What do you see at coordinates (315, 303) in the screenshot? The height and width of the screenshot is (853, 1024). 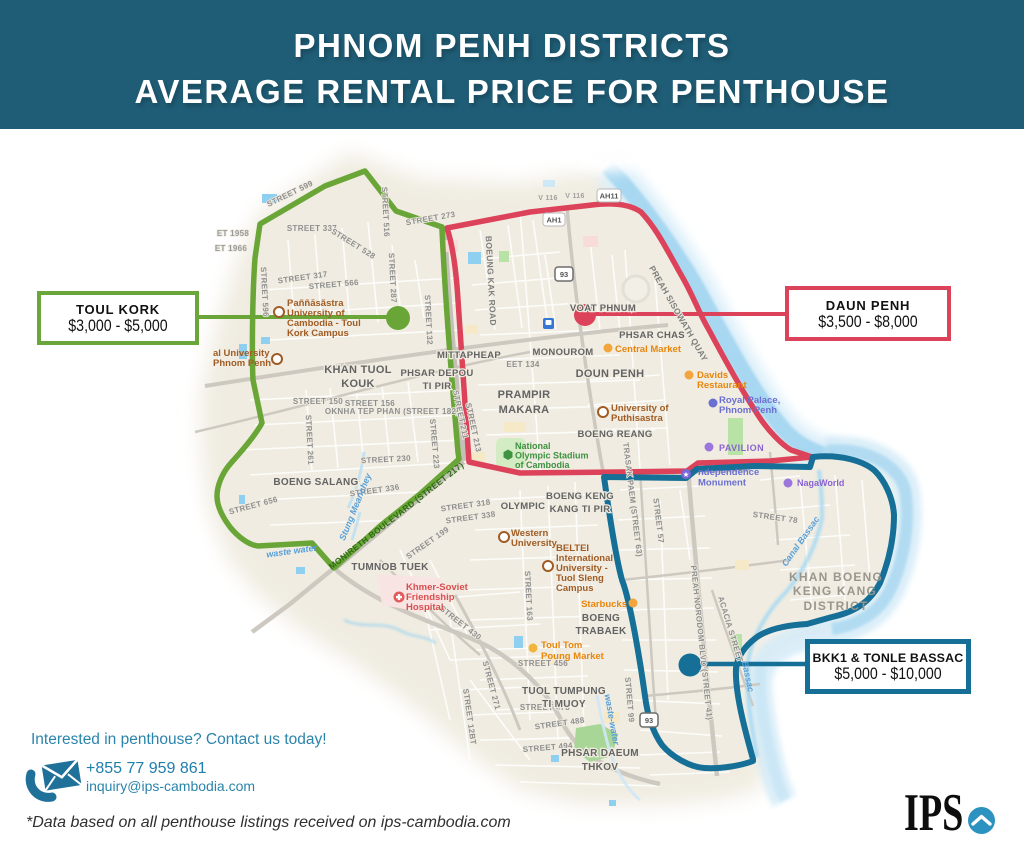 I see `svg-text: Paññāsãstra` at bounding box center [315, 303].